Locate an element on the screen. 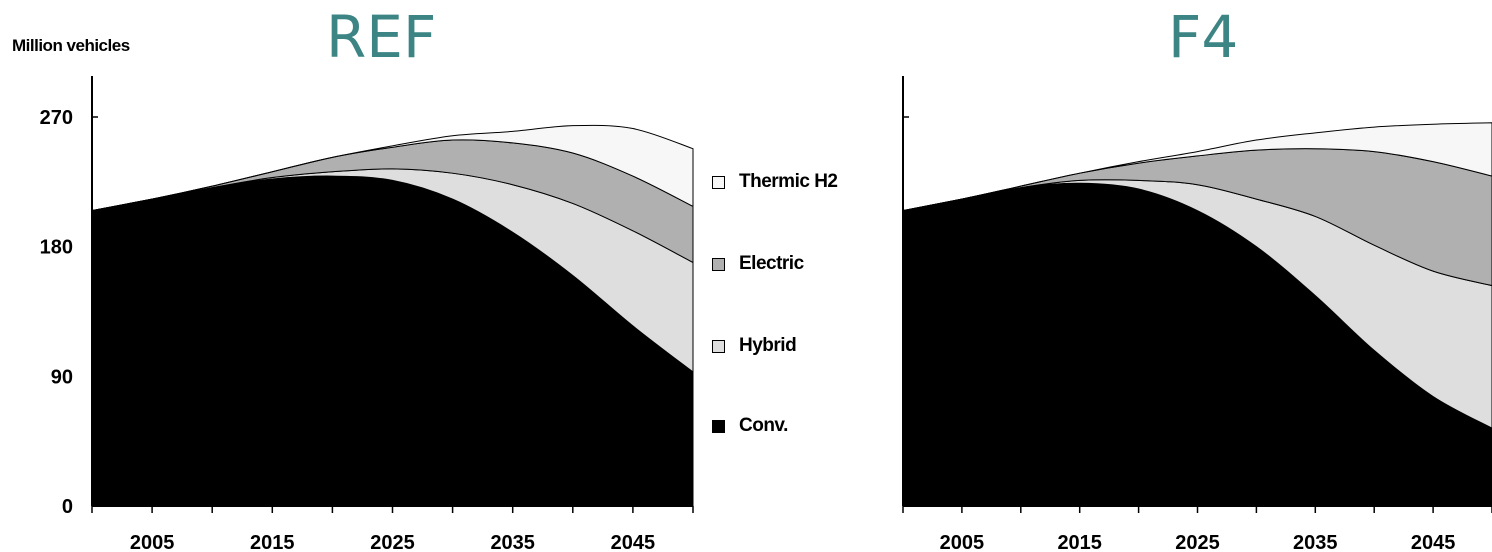  y-tick-label-270: 270 is located at coordinates (56, 118).